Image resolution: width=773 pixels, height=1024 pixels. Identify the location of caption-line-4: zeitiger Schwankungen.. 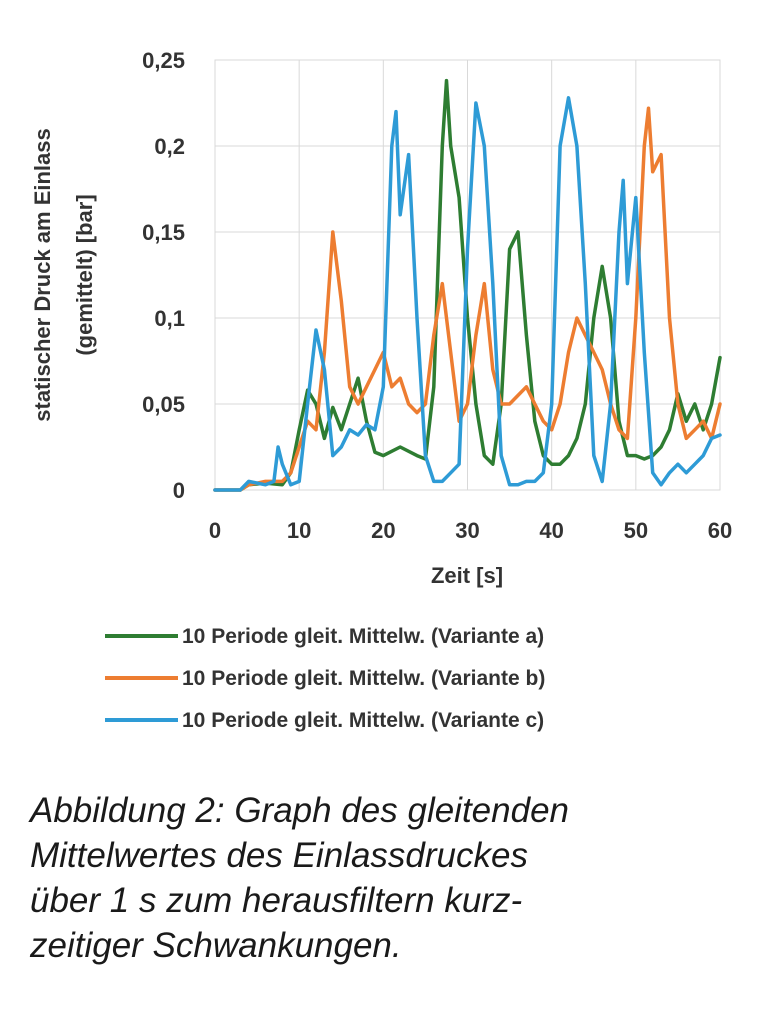
(216, 945).